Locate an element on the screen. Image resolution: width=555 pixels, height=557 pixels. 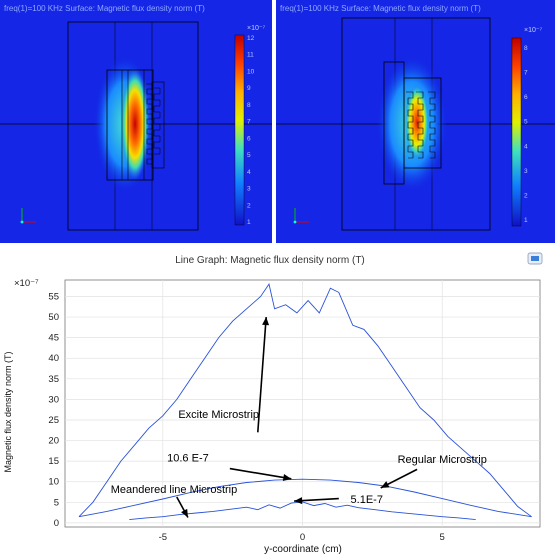
y-tick-label: 20 is located at coordinates (53, 441).